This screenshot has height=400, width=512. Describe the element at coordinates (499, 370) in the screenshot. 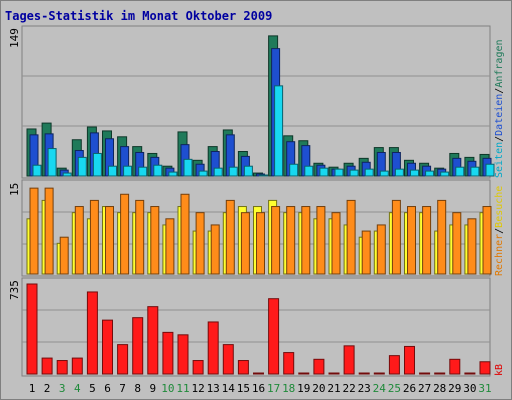

I see `legend-kb: kB` at that location.